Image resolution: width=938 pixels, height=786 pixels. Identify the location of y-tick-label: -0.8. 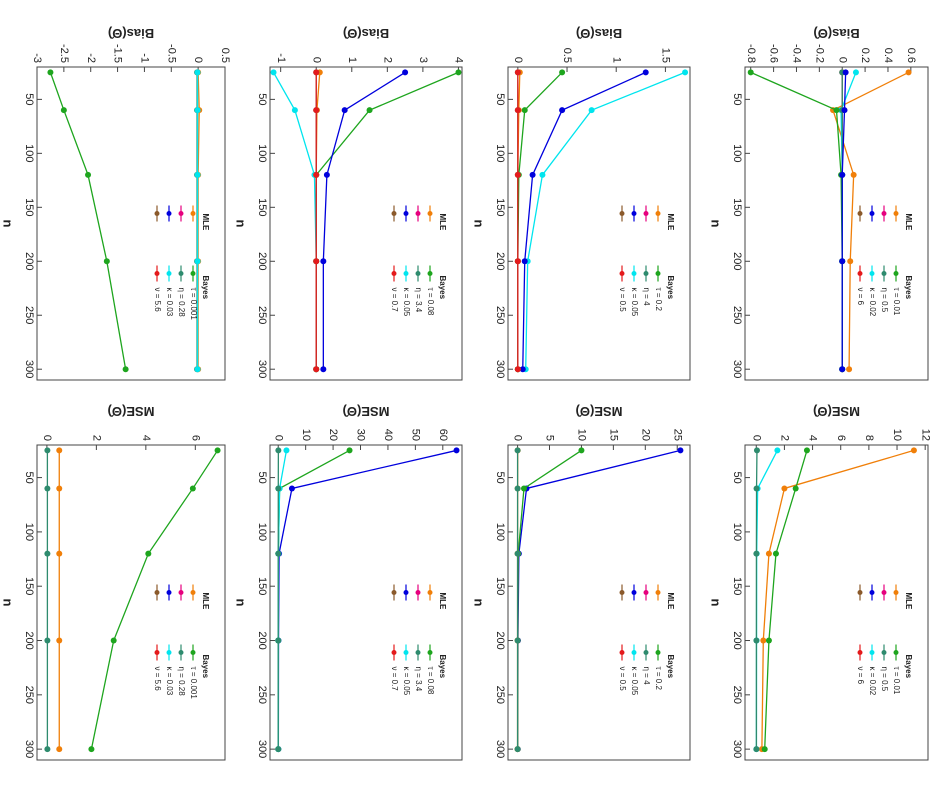
(751, 53).